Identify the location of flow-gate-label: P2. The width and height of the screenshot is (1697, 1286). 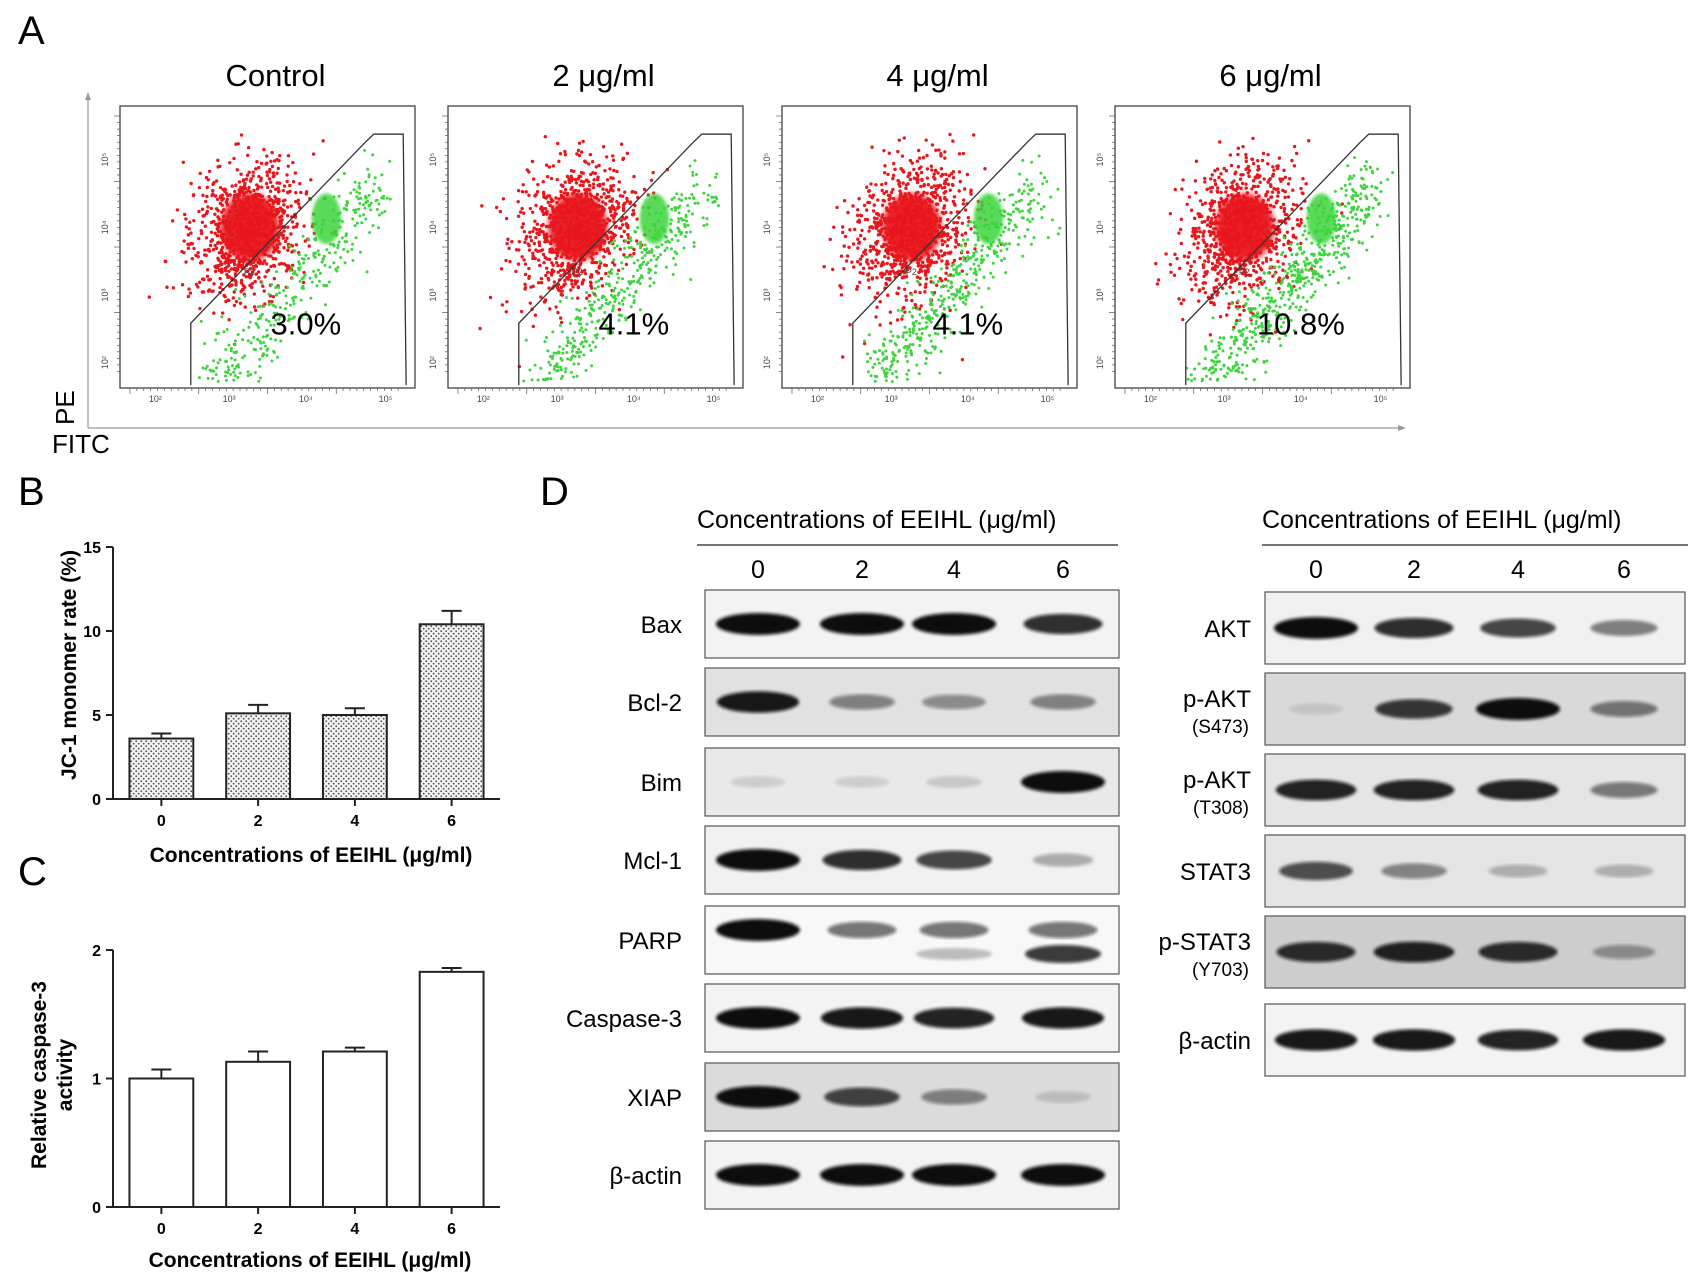
(249, 272).